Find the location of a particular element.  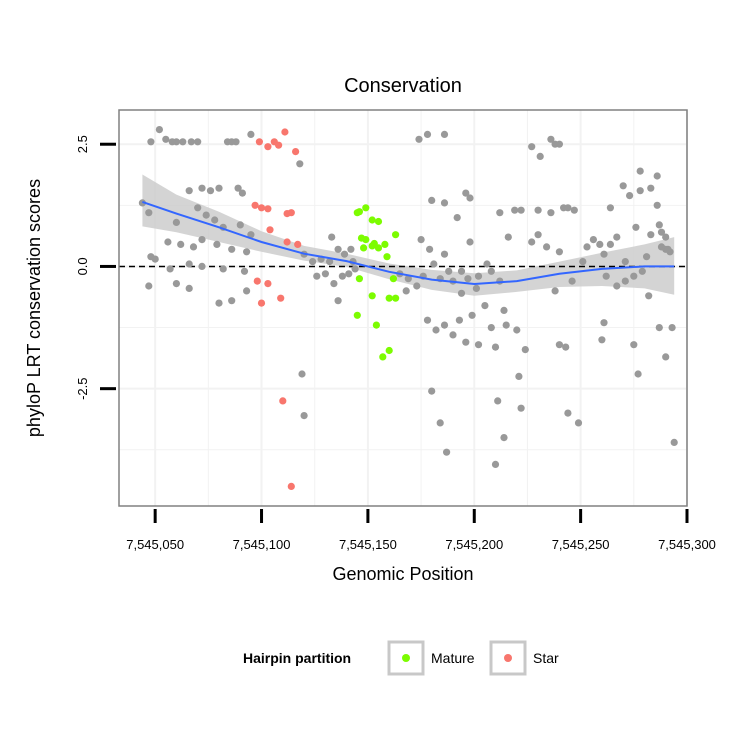

x-tick-label: 7,545,200 is located at coordinates (474, 544).